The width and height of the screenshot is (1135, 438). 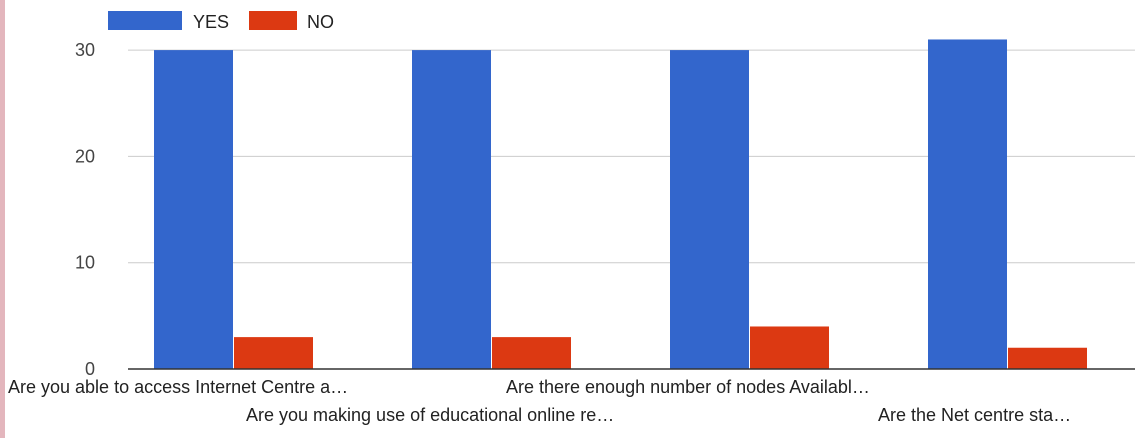 What do you see at coordinates (211, 22) in the screenshot?
I see `legend-label-yes: YES` at bounding box center [211, 22].